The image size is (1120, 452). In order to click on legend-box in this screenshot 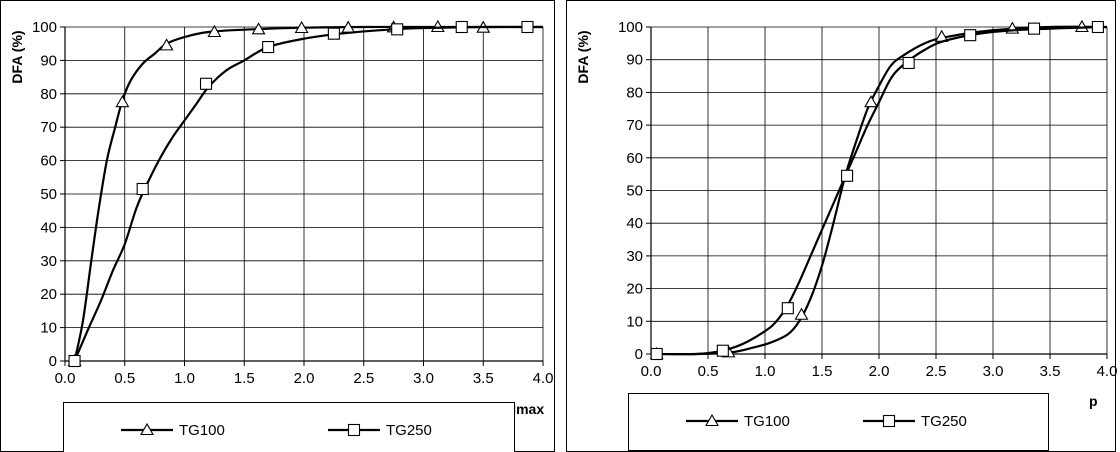, I will do `click(289, 427)`.